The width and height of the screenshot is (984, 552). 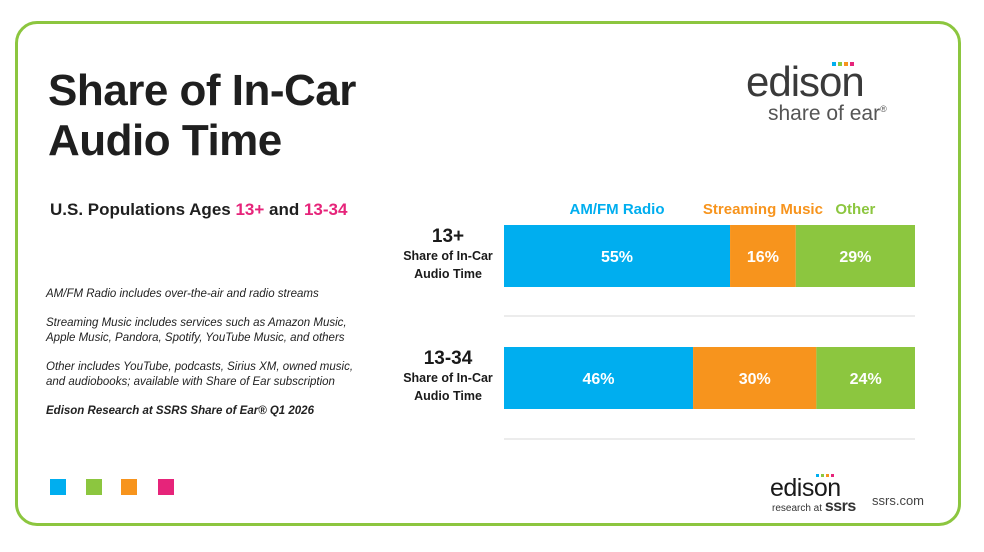 What do you see at coordinates (165, 140) in the screenshot?
I see `title-line-2: Audio Time` at bounding box center [165, 140].